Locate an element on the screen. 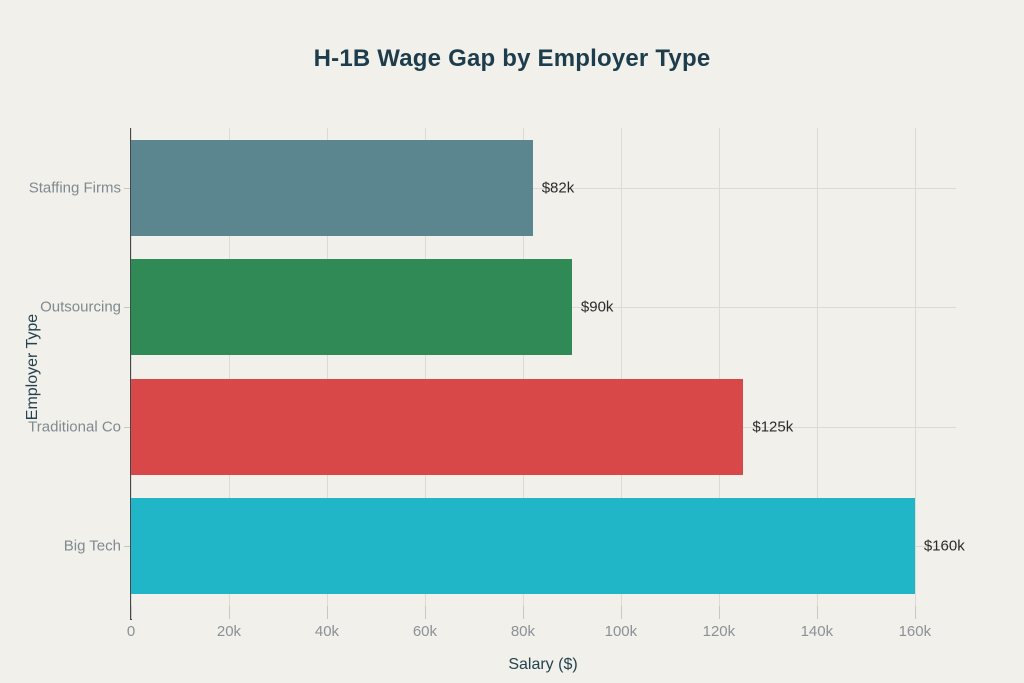 This screenshot has height=683, width=1024. x-tick-label: 140k is located at coordinates (817, 631).